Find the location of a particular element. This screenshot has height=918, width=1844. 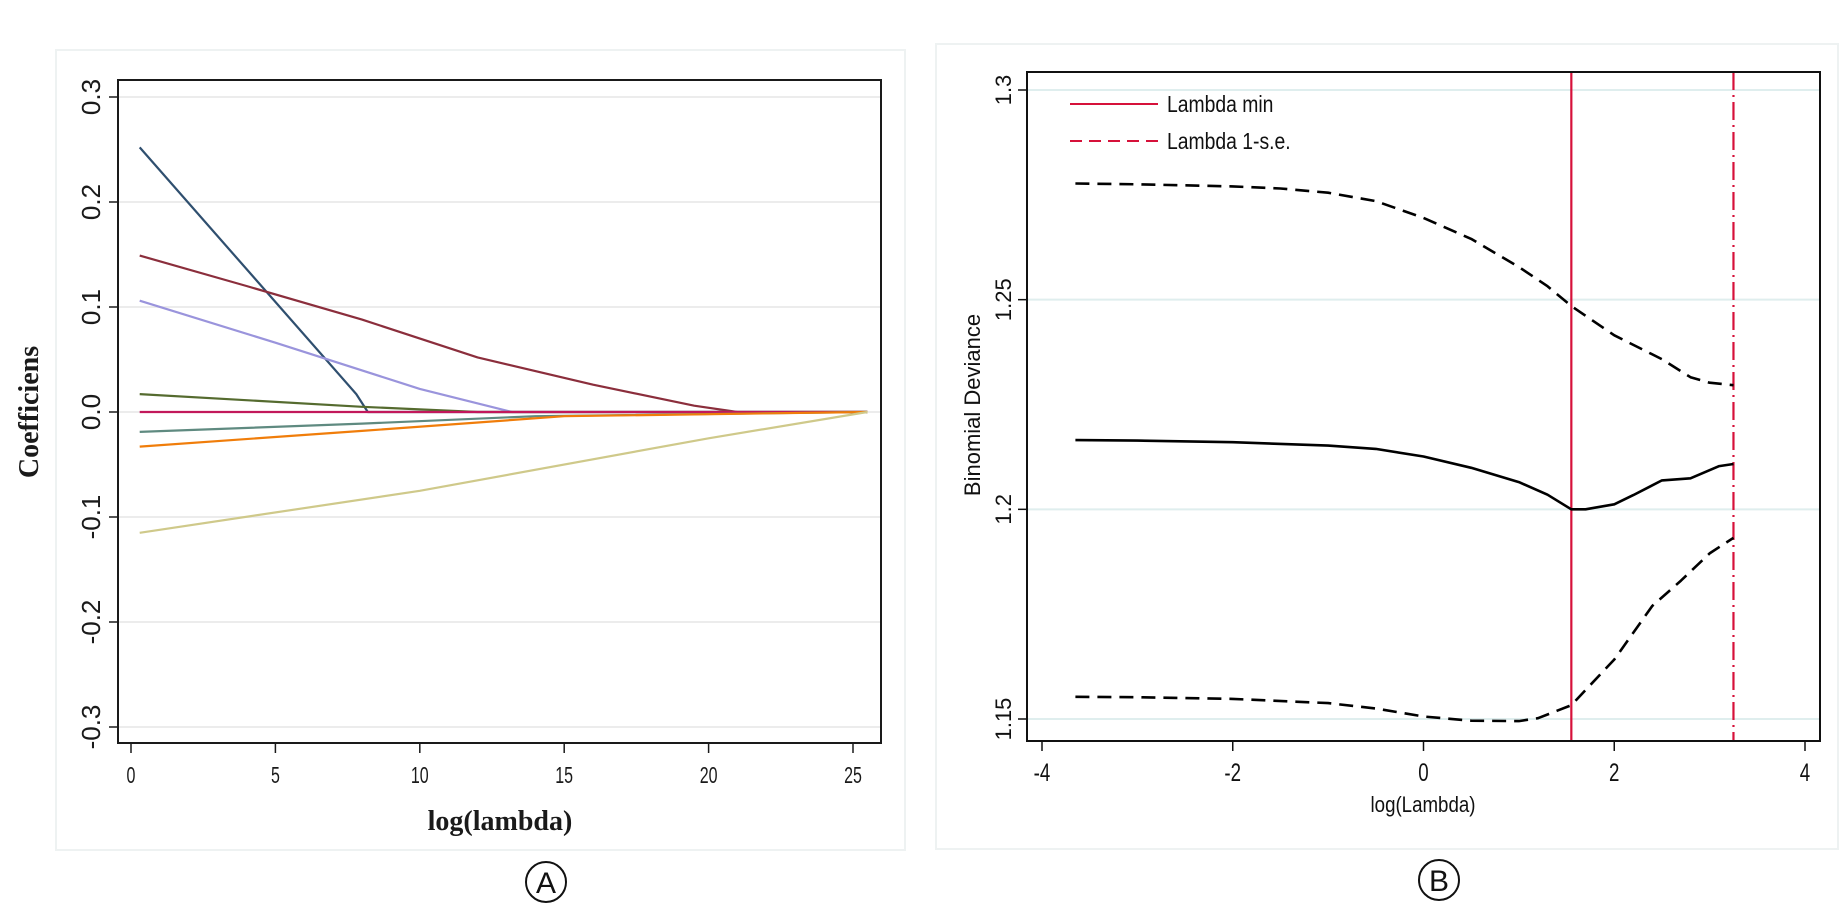

panel-a-y-tick-label: -0.3 is located at coordinates (91, 727).